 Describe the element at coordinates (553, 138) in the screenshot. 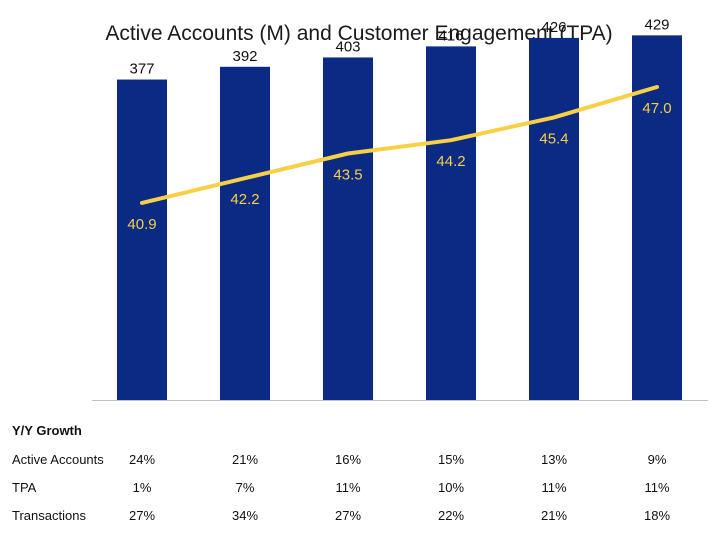

I see `tpa-value-label: 45.4` at that location.